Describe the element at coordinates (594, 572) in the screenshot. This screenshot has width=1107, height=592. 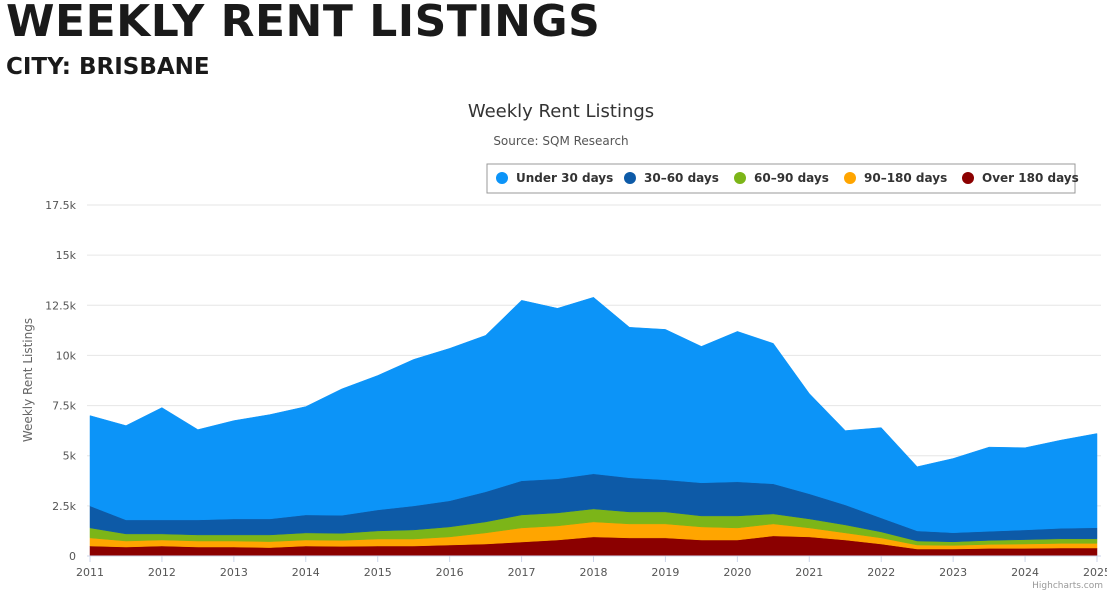
I see `x-tick-label: 2018` at that location.